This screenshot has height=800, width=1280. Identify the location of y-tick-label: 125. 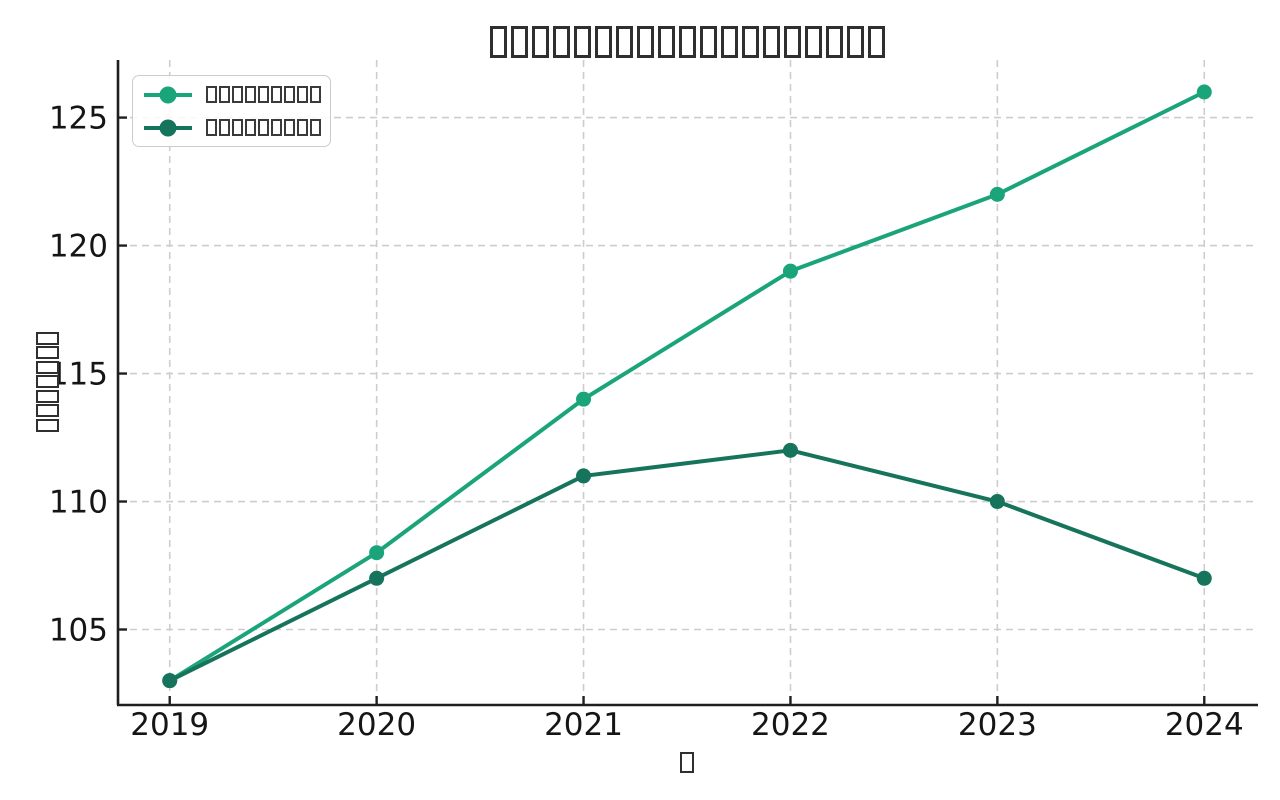
(78, 119).